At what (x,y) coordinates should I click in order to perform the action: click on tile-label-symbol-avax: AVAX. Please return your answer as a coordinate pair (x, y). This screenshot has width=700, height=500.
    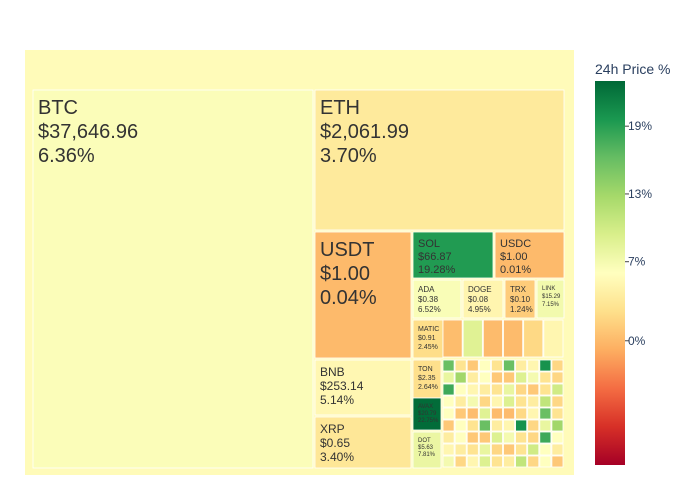
    Looking at the image, I should click on (425, 407).